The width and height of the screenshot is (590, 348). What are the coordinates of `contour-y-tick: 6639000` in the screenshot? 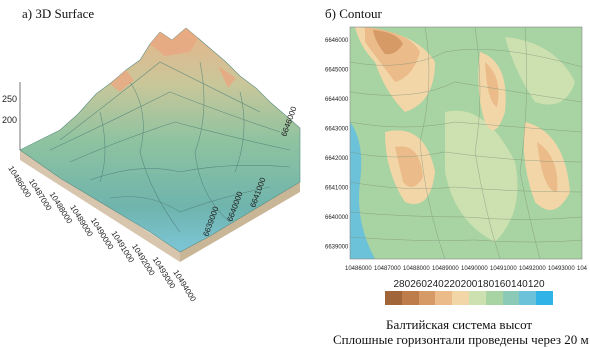 It's located at (337, 248).